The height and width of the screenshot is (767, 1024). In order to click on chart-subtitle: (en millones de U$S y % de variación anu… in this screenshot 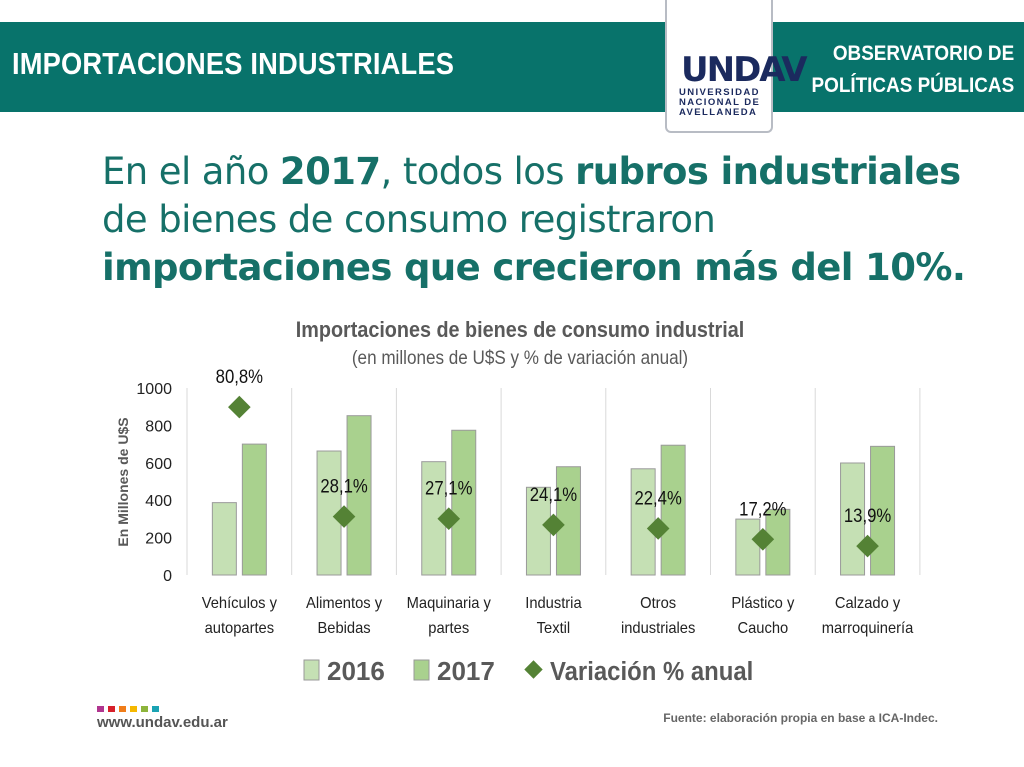, I will do `click(520, 357)`.